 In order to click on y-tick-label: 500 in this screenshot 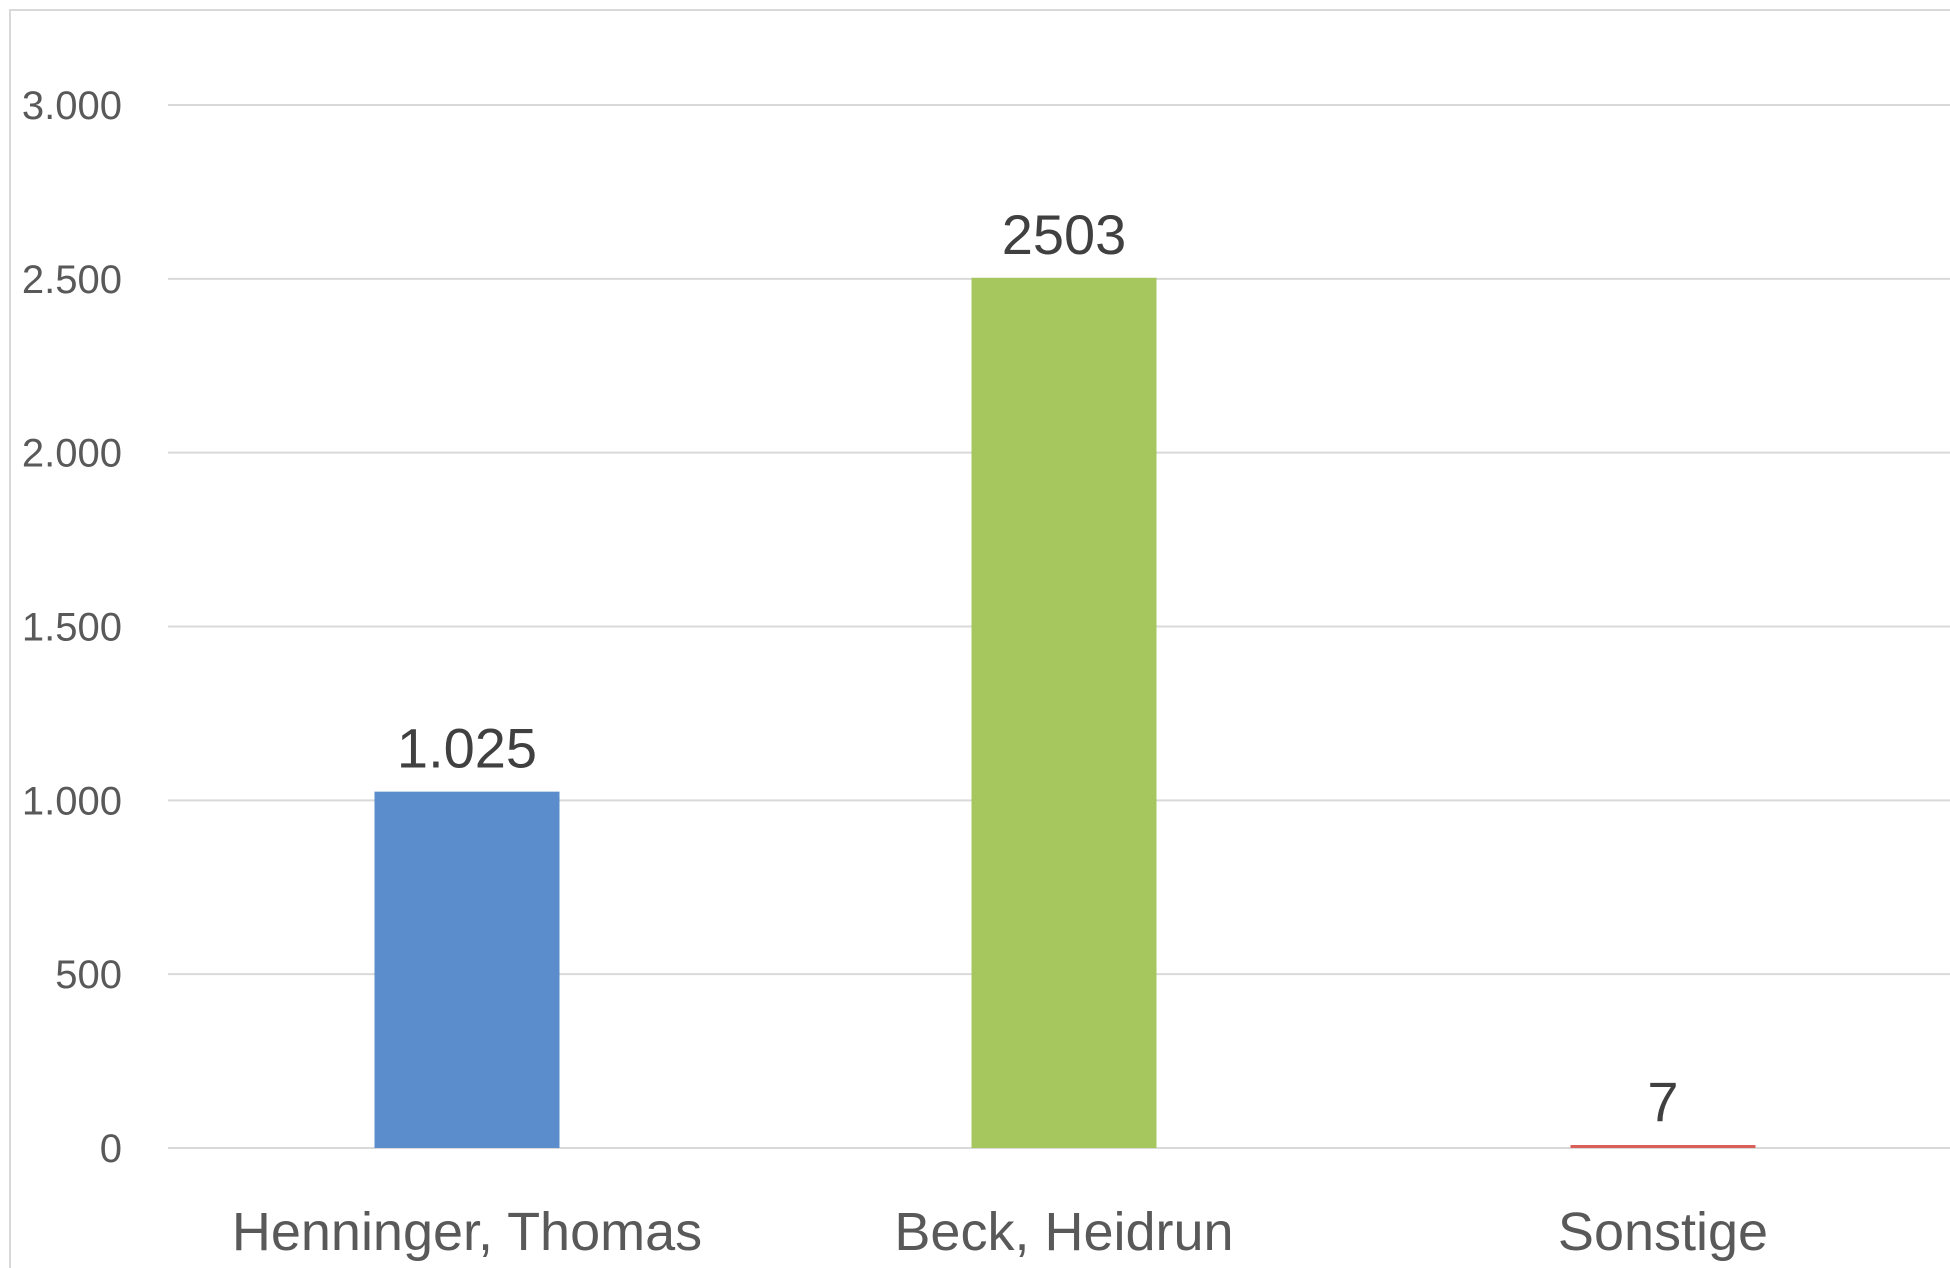, I will do `click(88, 975)`.